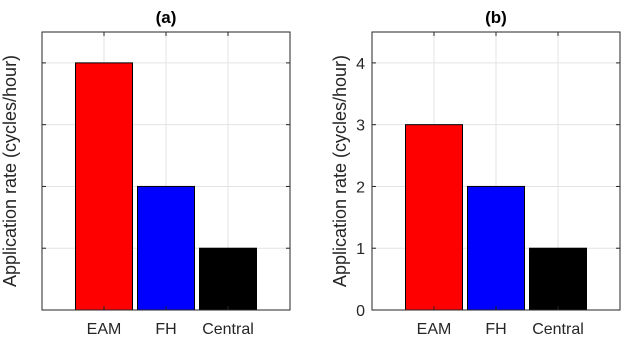 The height and width of the screenshot is (346, 635). I want to click on chart-title: (b), so click(496, 17).